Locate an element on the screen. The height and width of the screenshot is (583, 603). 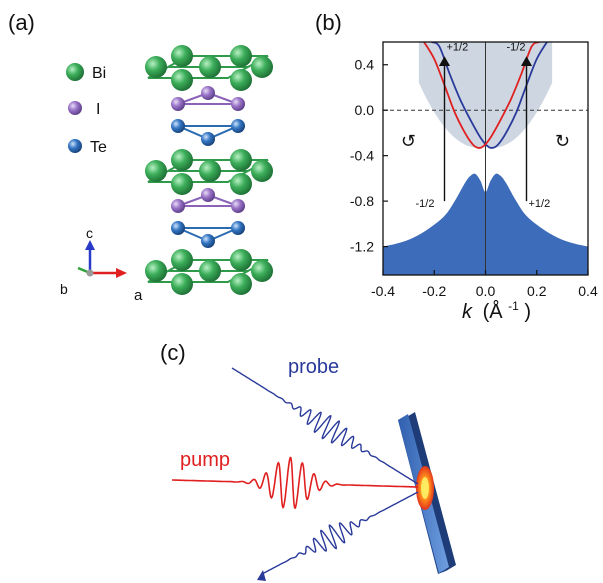
atom-legend: Bi I Te is located at coordinates (86, 109).